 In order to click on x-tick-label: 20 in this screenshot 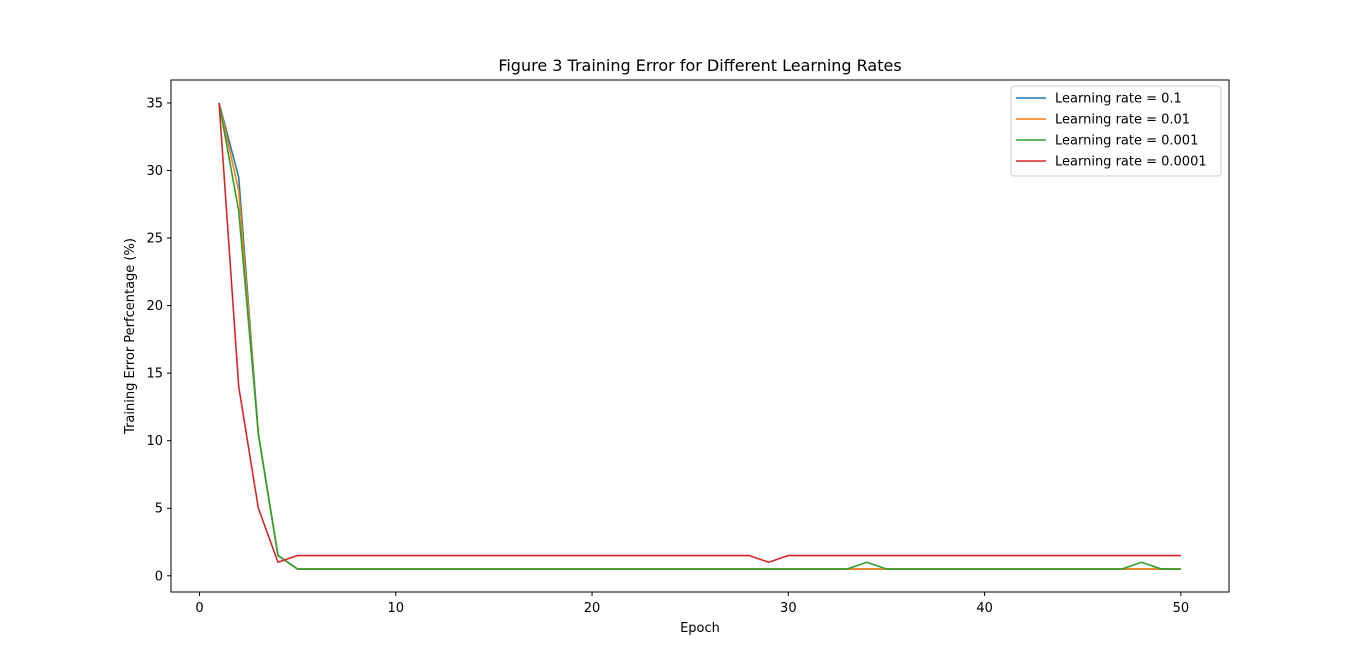, I will do `click(592, 608)`.